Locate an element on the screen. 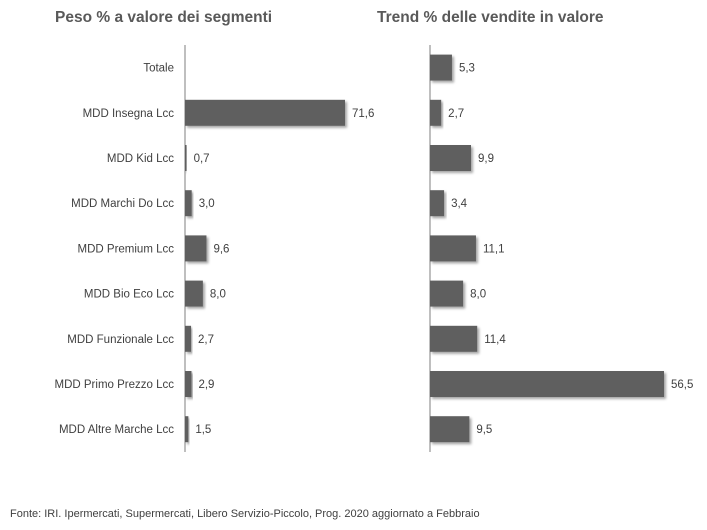  left-chart-title: Peso % a valore dei segmenti is located at coordinates (163, 17).